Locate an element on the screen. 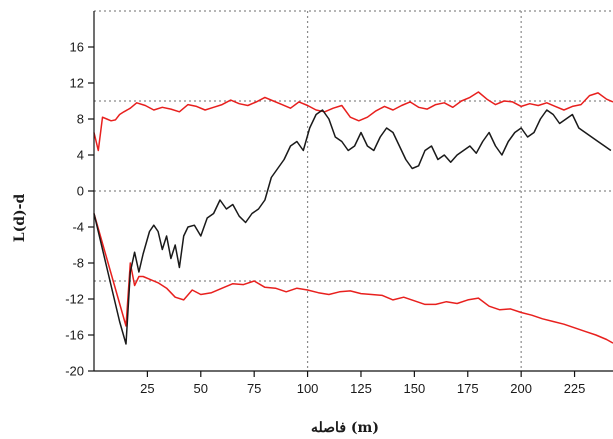  y-tick-label: -12 is located at coordinates (74, 299).